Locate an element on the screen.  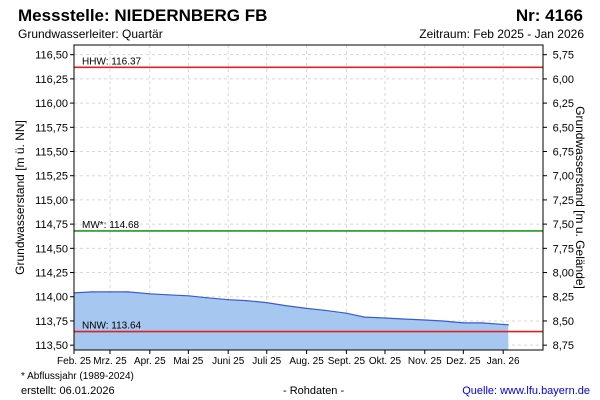
y-axis-title: Grundwasserstand [m ü. NN] is located at coordinates (20, 197).